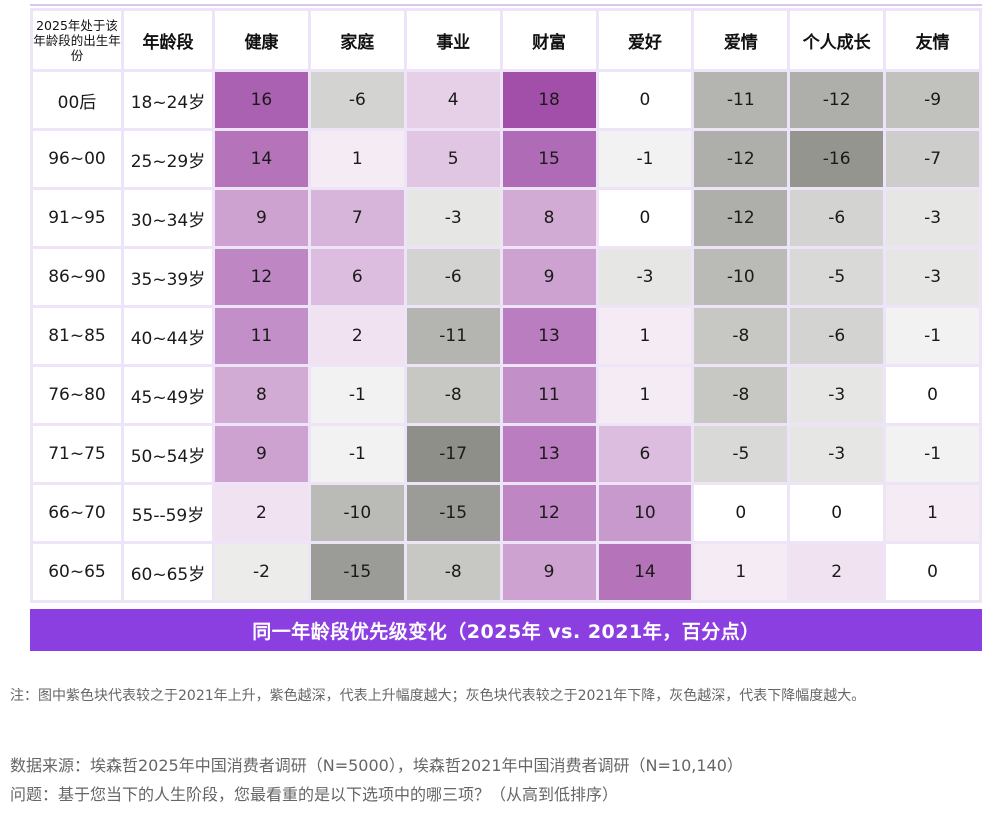 The height and width of the screenshot is (828, 1002). Describe the element at coordinates (261, 572) in the screenshot. I see `heat-cell: -2` at that location.